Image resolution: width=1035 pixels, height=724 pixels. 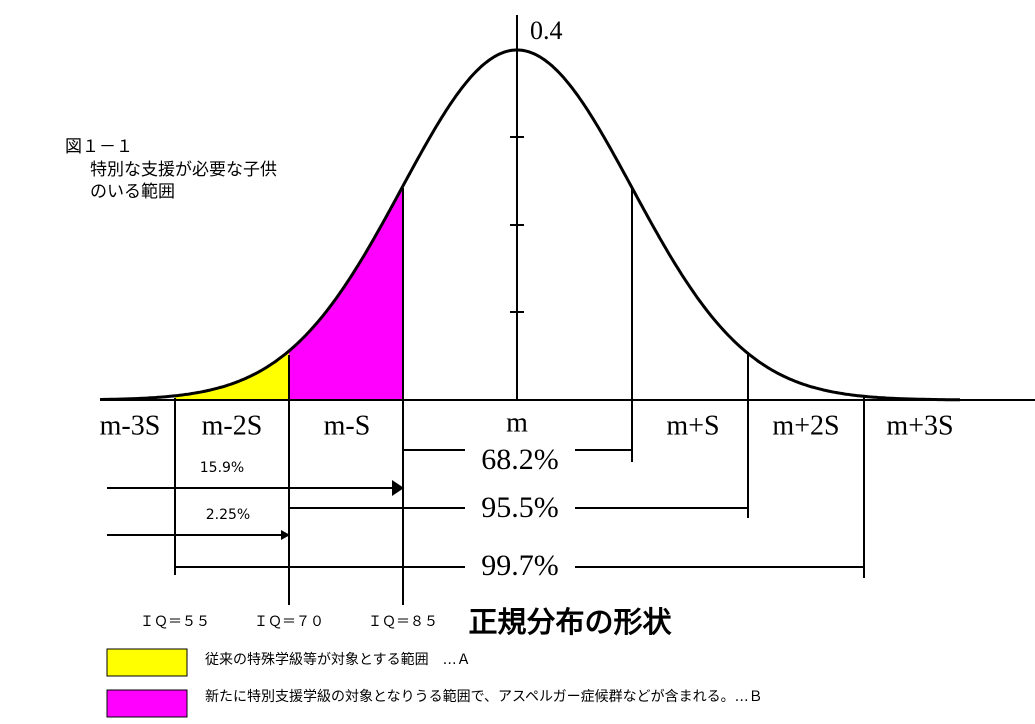 I want to click on range-brackets, so click(x=519, y=508).